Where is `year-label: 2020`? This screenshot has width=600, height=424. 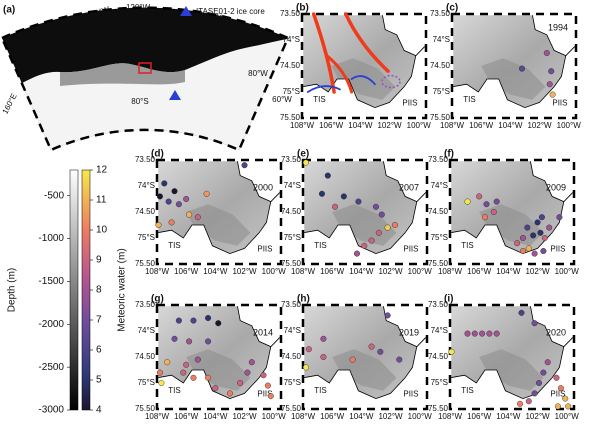 year-label: 2020 is located at coordinates (556, 332).